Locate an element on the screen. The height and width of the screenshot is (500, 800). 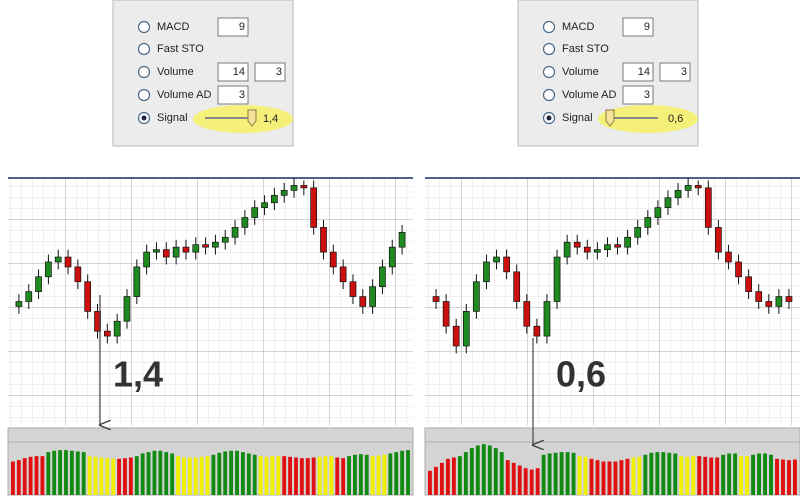
option-label: Fast STO is located at coordinates (585, 49).